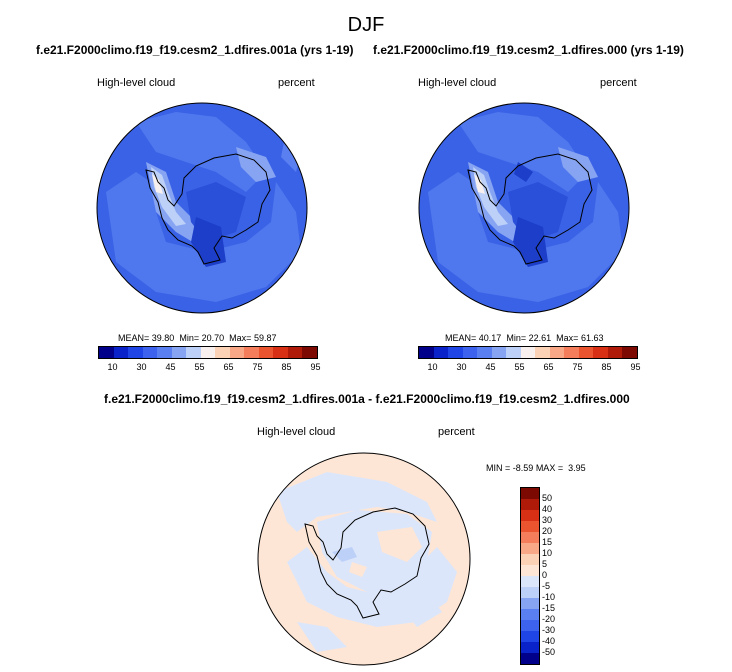 The width and height of the screenshot is (732, 672). Describe the element at coordinates (547, 520) in the screenshot. I see `diff-colorbar-label: 30` at that location.